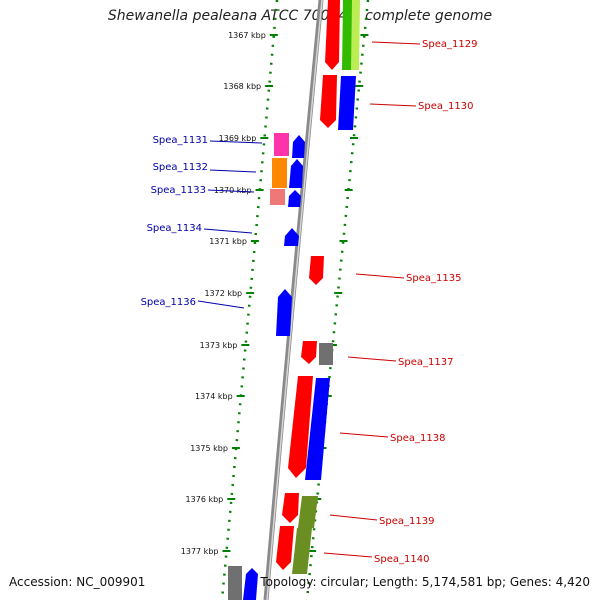  Describe the element at coordinates (228, 241) in the screenshot. I see `tick-label: 1371 kbp` at that location.